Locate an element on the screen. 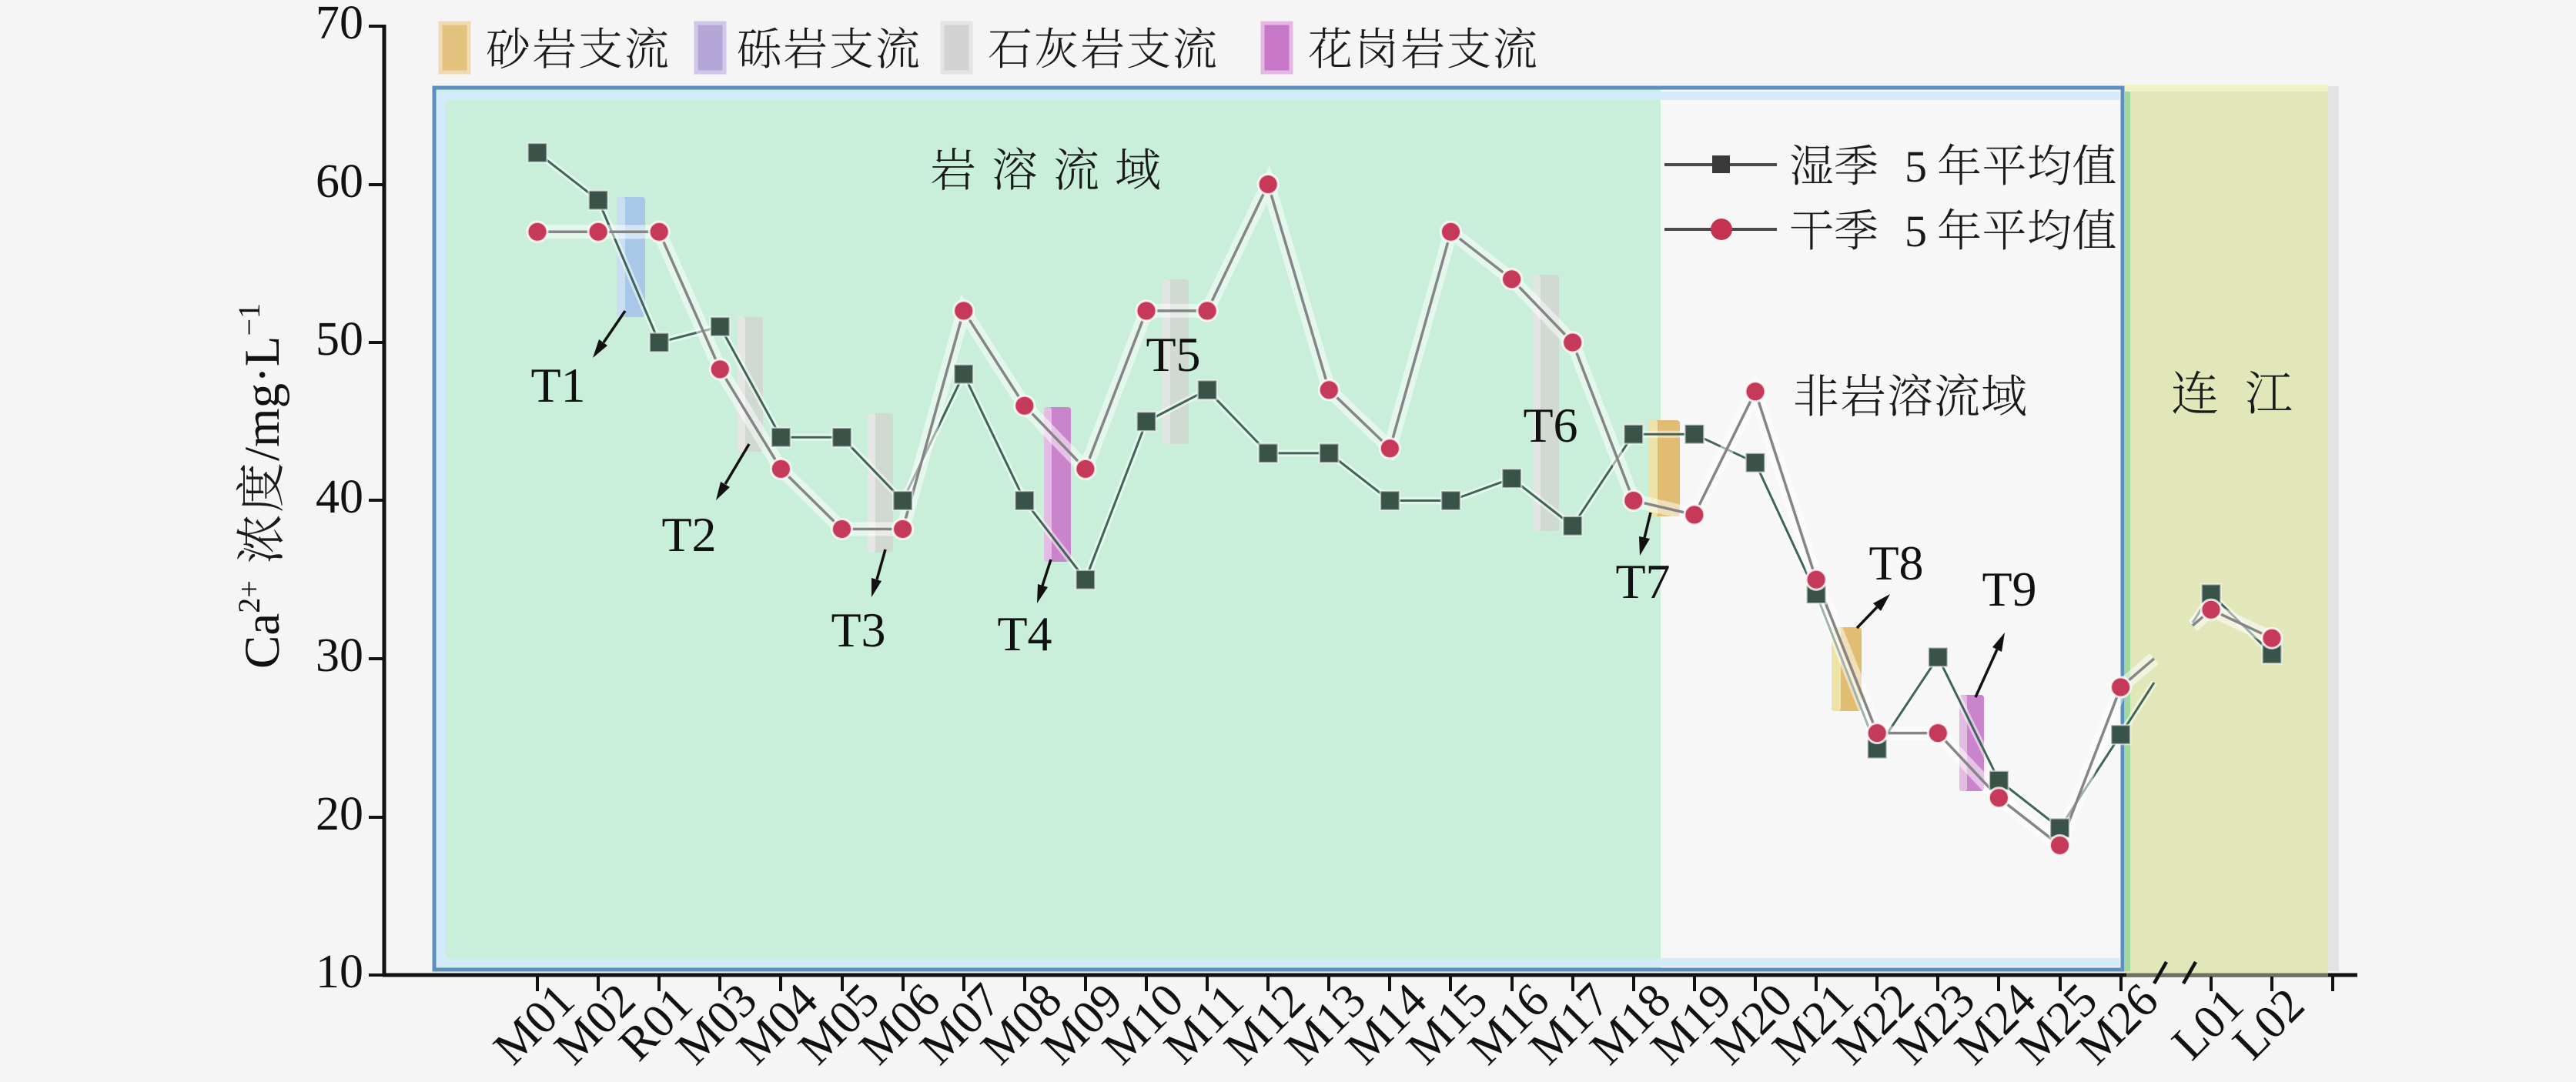  svg-text: 20 is located at coordinates (340, 814).